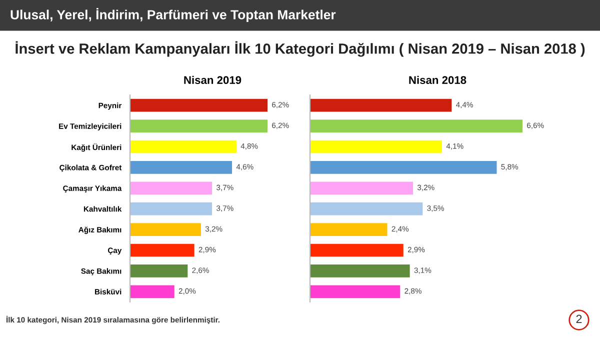 Image resolution: width=600 pixels, height=337 pixels. I want to click on chart-title: Nisan 2019, so click(213, 80).